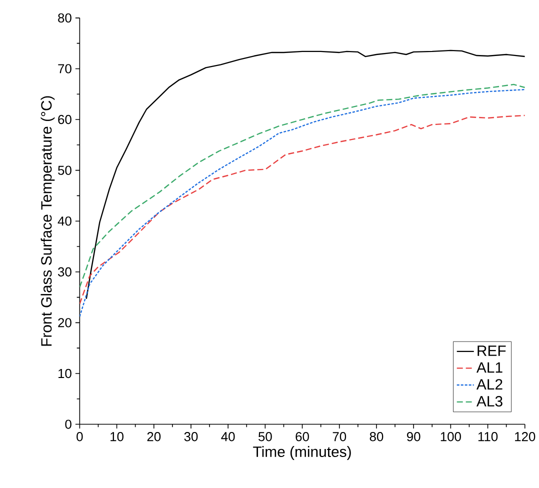 This screenshot has width=539, height=488. What do you see at coordinates (489, 384) in the screenshot?
I see `legend-label: AL2` at bounding box center [489, 384].